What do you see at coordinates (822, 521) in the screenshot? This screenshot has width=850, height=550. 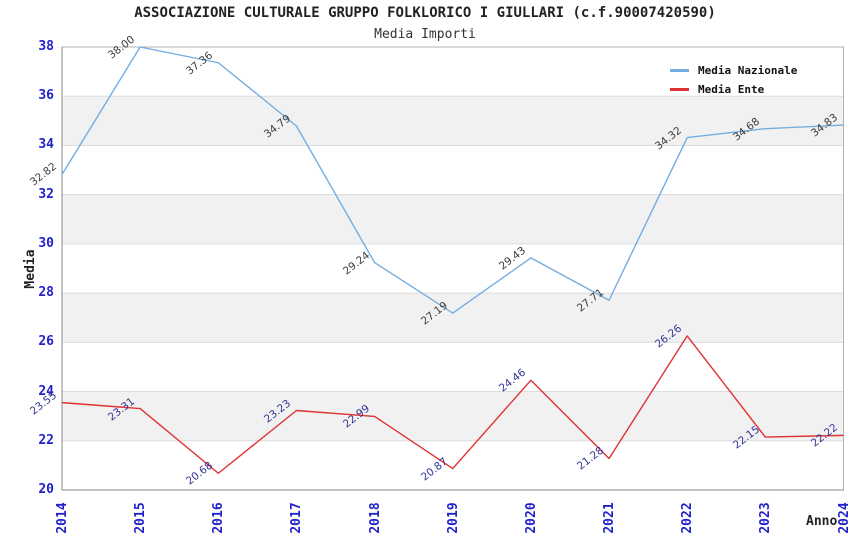 I see `x-axis-title: Anno` at bounding box center [822, 521].